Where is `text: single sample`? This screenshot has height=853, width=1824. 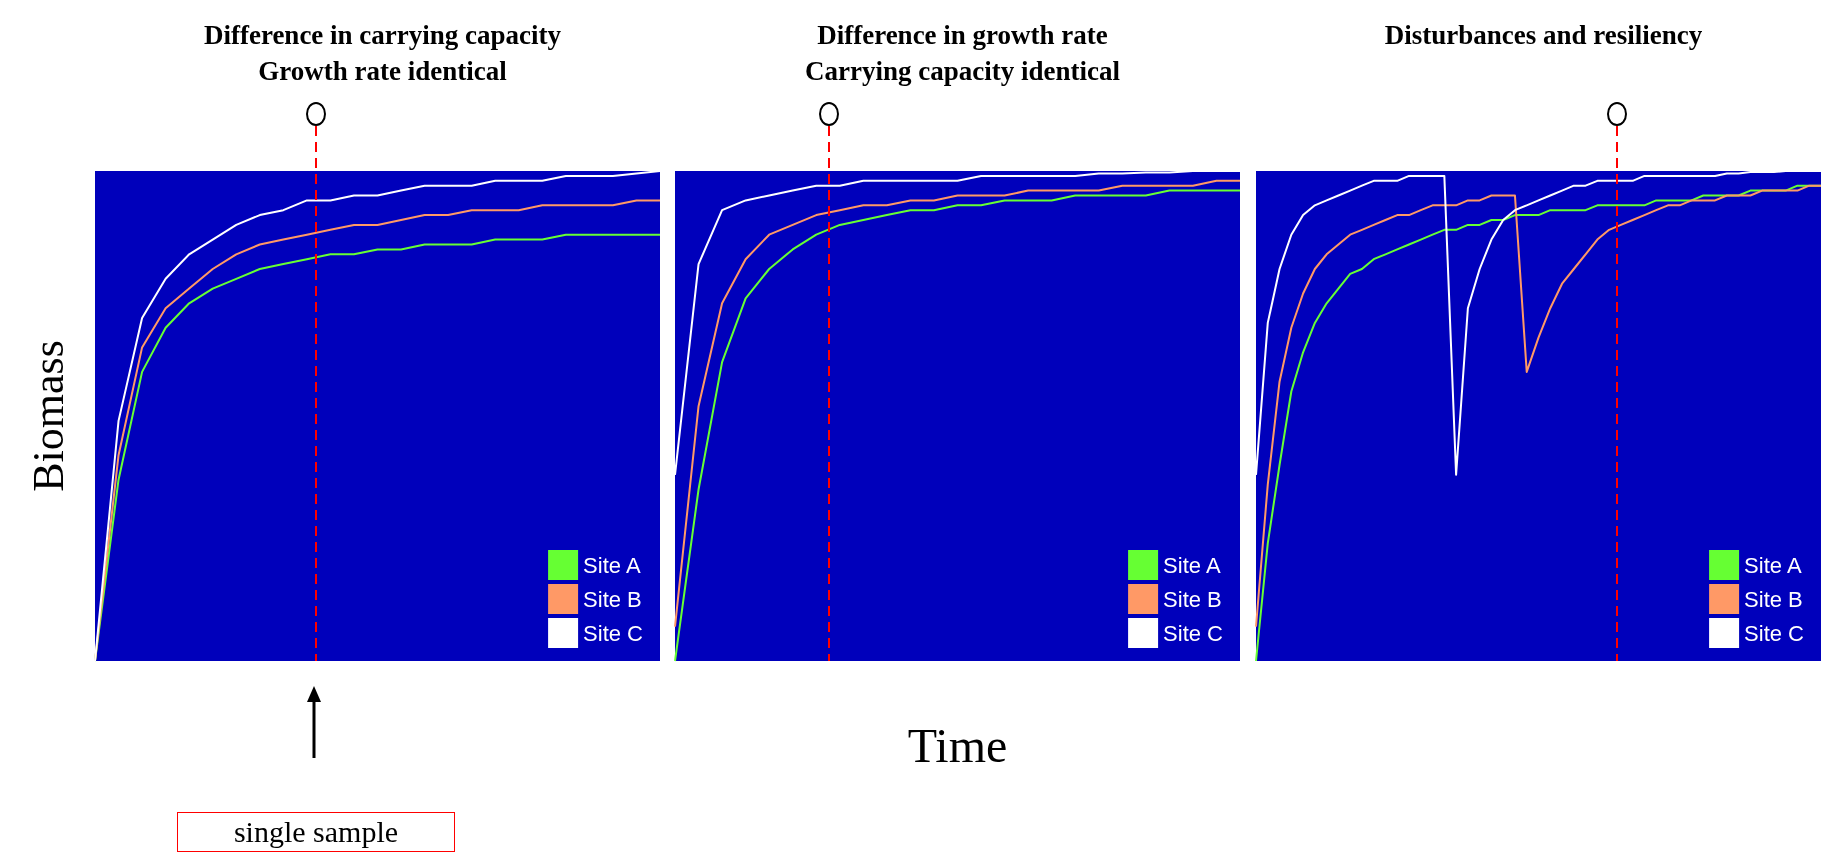 text: single sample is located at coordinates (316, 832).